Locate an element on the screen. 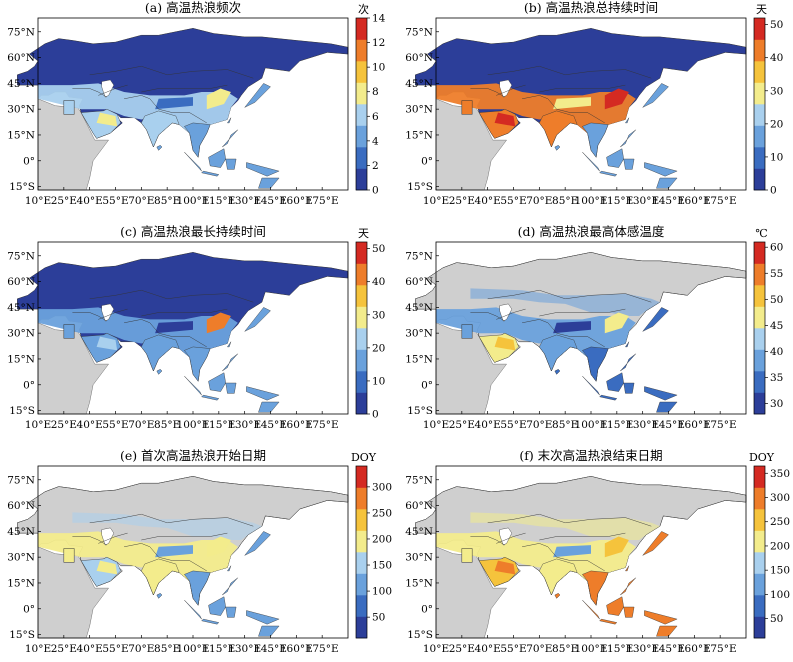  india-region is located at coordinates (558, 129).